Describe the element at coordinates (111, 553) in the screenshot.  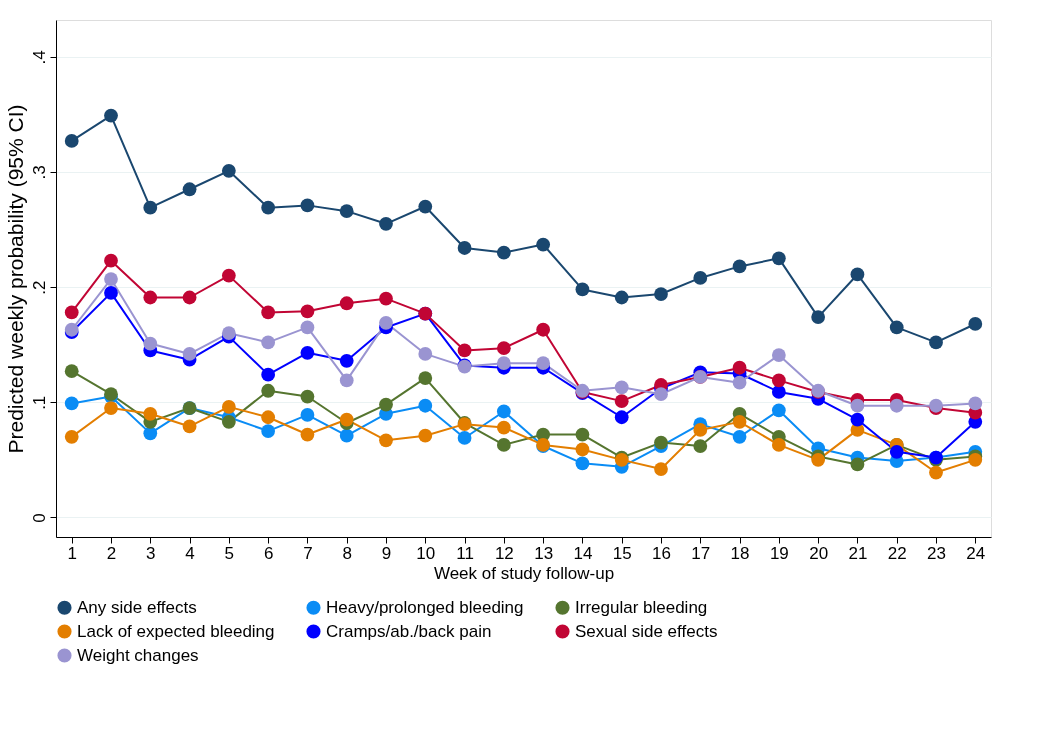
I see `x-tick-label: 2` at that location.